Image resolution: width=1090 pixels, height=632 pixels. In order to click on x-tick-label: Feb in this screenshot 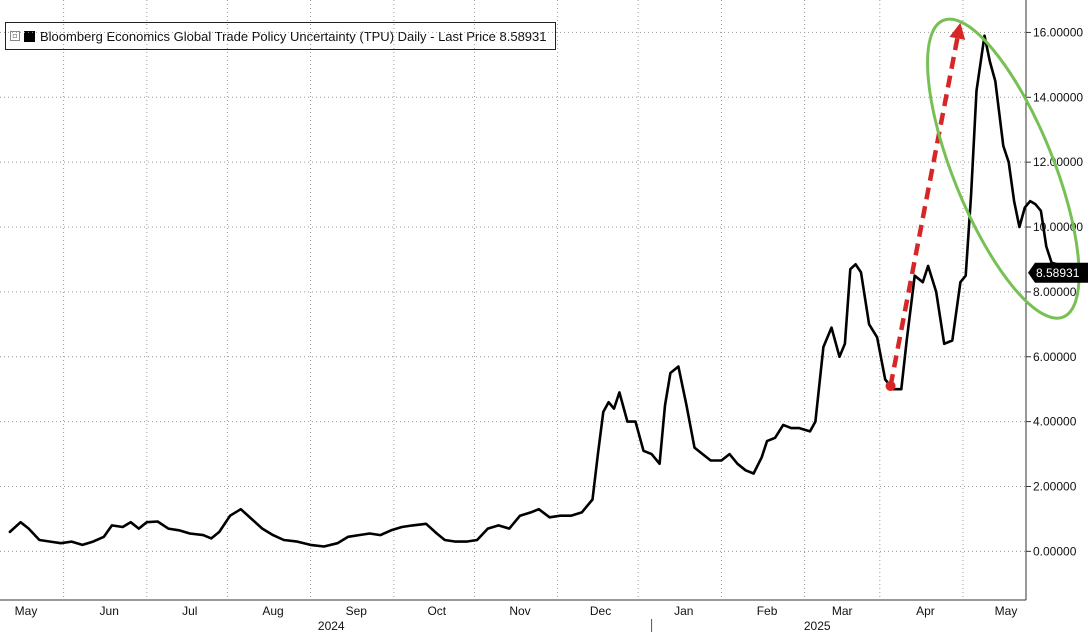, I will do `click(767, 611)`.